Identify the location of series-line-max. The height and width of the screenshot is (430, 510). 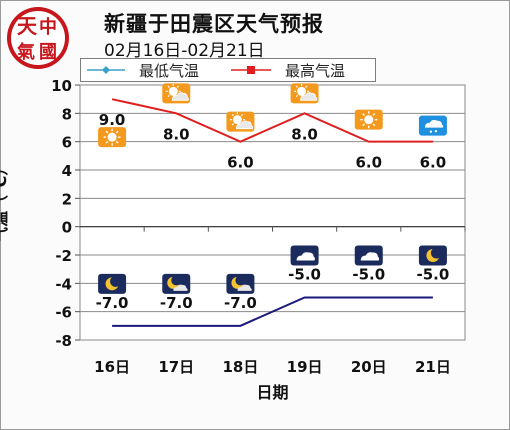
(272, 120).